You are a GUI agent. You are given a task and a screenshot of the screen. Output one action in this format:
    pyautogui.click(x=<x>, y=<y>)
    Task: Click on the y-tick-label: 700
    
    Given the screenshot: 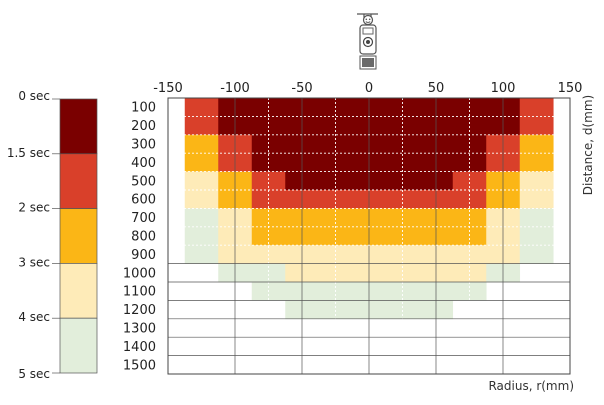 What is the action you would take?
    pyautogui.click(x=143, y=218)
    